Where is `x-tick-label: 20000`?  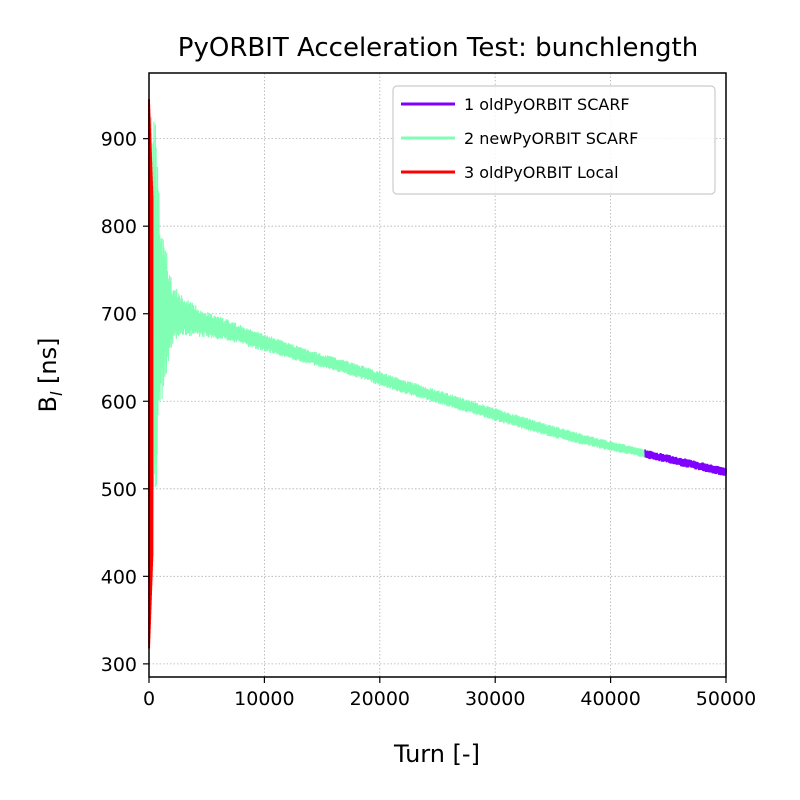 x-tick-label: 20000 is located at coordinates (380, 699).